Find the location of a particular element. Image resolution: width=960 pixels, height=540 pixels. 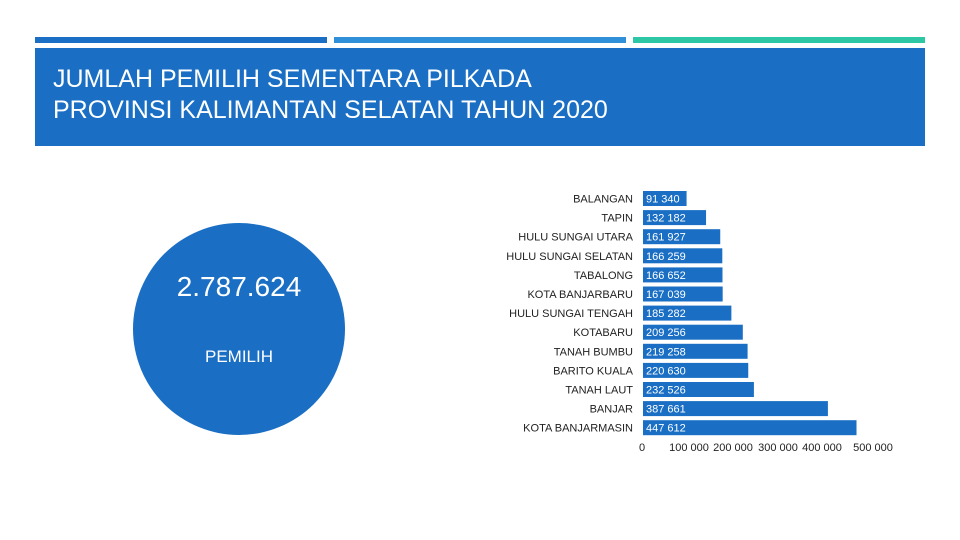

bar-value-label: 219 258 is located at coordinates (666, 352).